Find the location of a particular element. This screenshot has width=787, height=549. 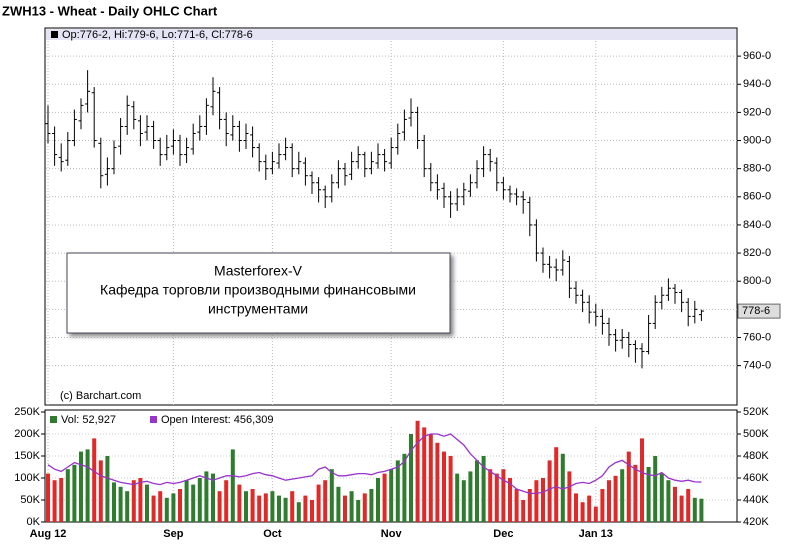

y-tick-label: 150K is located at coordinates (27, 456).